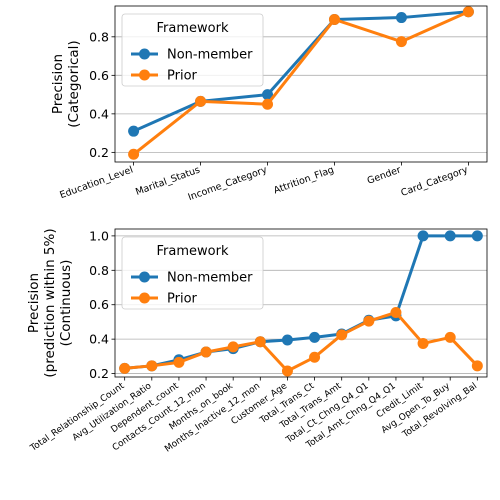 This screenshot has width=500, height=500. What do you see at coordinates (435, 181) in the screenshot?
I see `x-tick-label: Card_Category` at bounding box center [435, 181].